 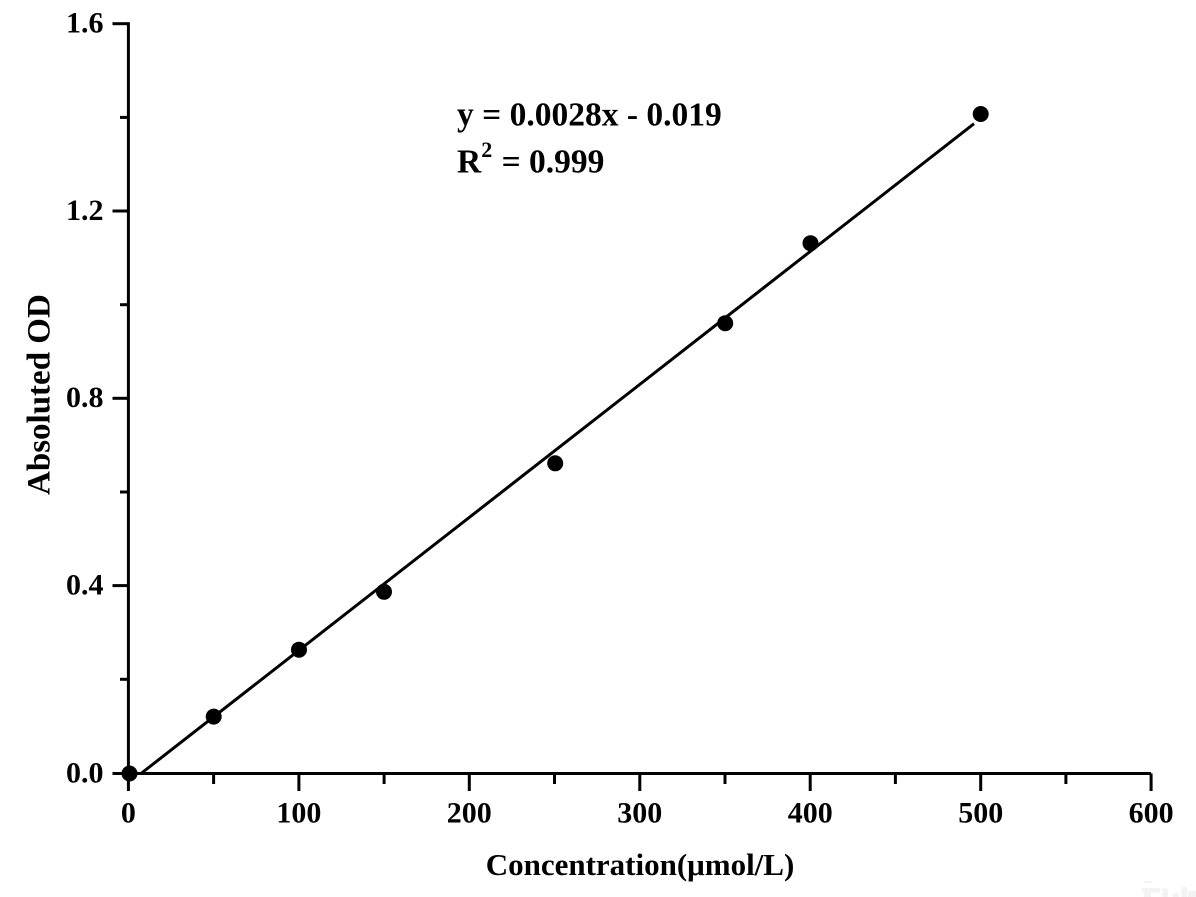 I want to click on svg-text: 1.6, so click(x=85, y=23).